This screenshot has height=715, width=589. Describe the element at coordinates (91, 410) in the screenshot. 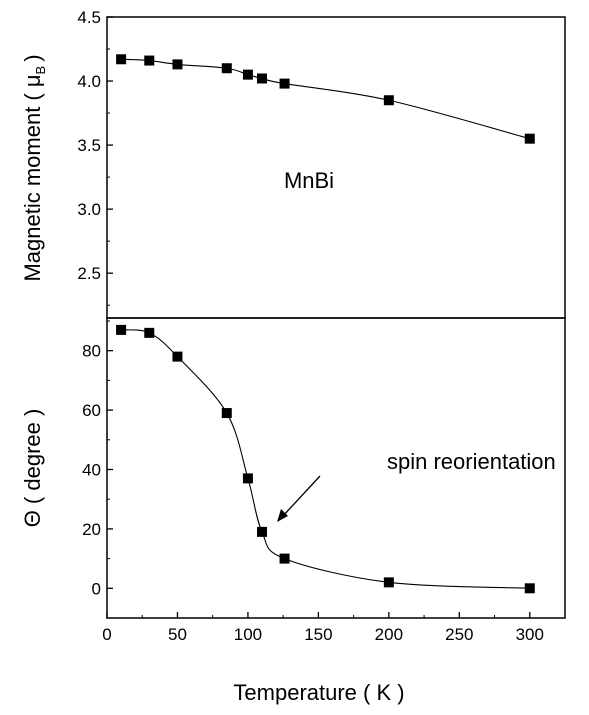

I see `bottom-y-tick-label: 60` at that location.